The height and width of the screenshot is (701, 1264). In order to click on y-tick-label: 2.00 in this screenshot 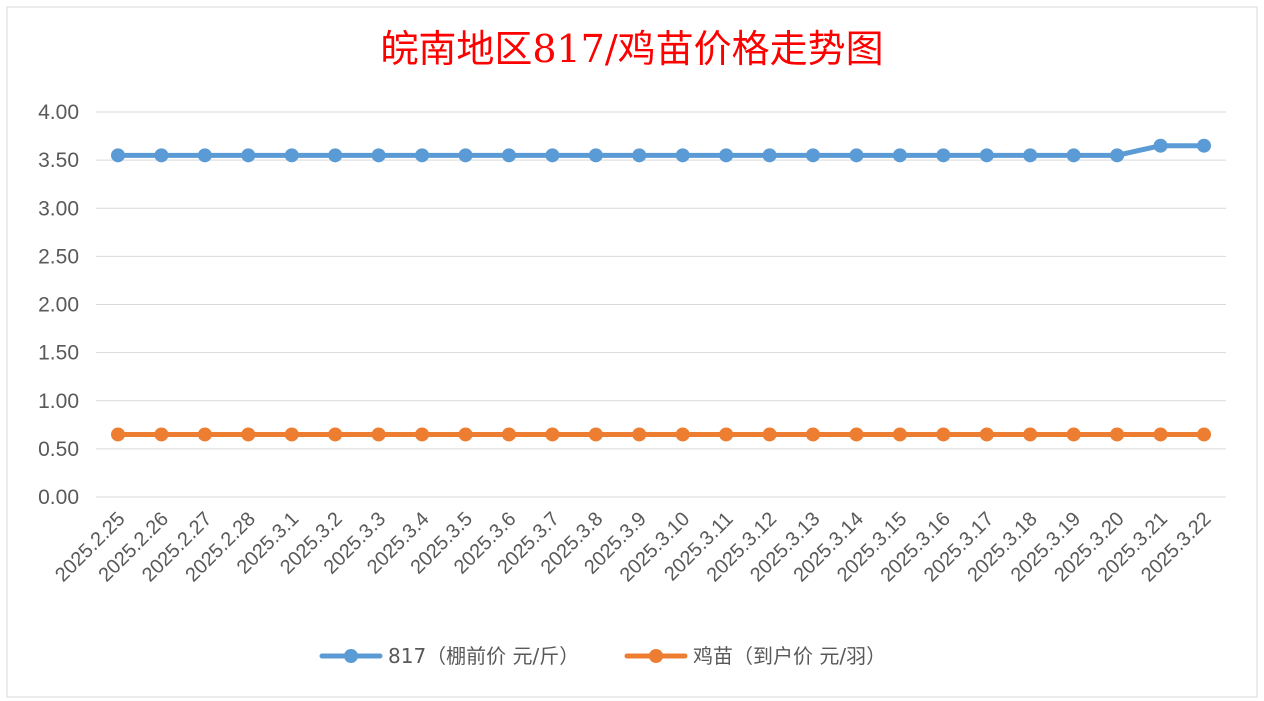, I will do `click(58, 305)`.